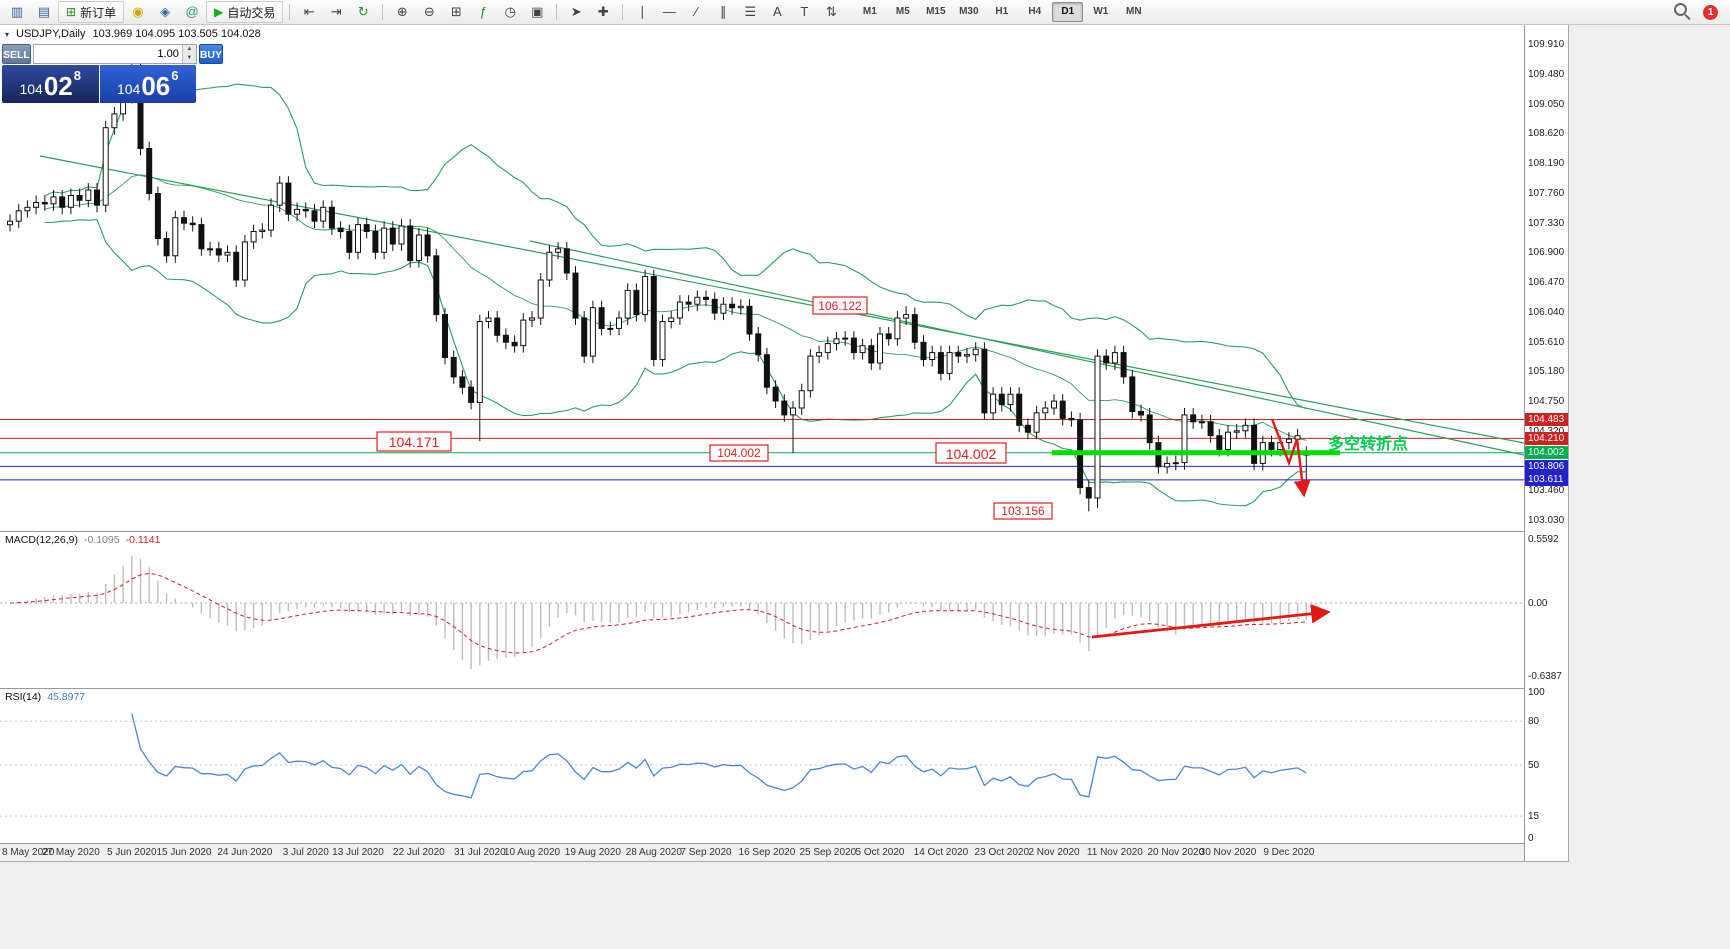 This screenshot has width=1730, height=949. I want to click on cursor-icon-glyph: ➤, so click(576, 11).